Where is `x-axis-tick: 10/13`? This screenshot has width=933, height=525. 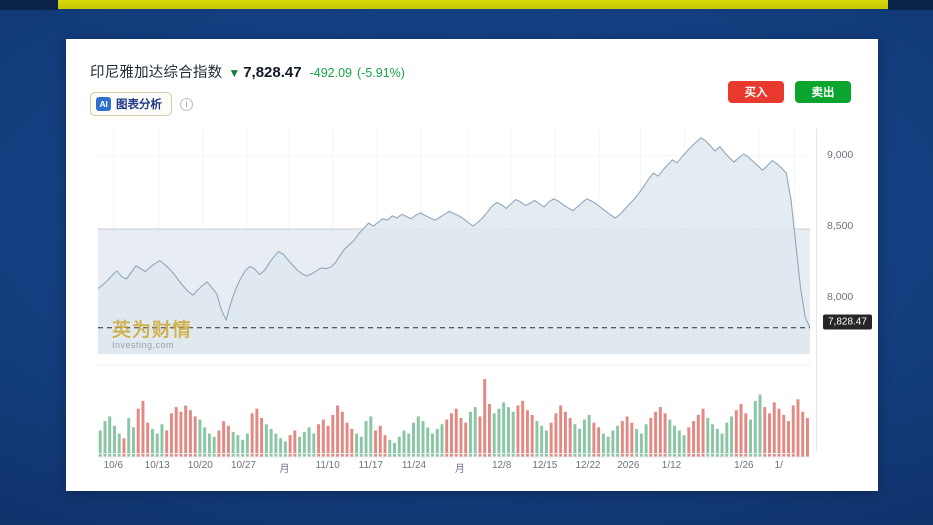 x-axis-tick: 10/13 is located at coordinates (157, 465).